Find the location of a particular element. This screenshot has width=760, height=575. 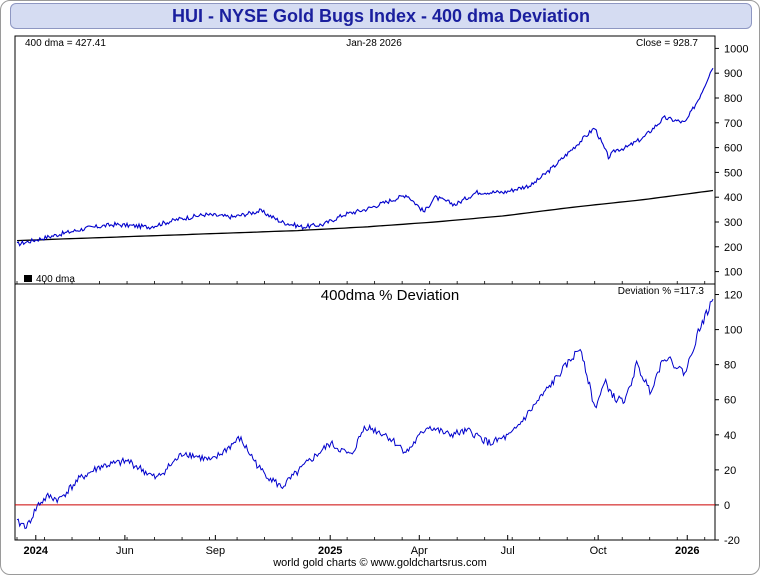

deviation-tick-label: 40 is located at coordinates (730, 436).